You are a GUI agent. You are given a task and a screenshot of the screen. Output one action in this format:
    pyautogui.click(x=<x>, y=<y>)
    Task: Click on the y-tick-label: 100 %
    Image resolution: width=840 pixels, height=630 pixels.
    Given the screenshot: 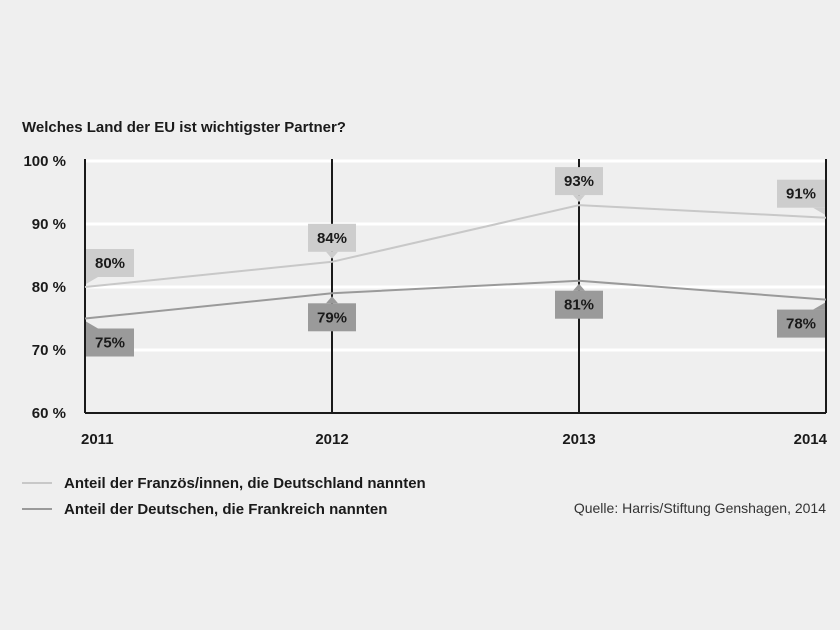 What is the action you would take?
    pyautogui.click(x=44, y=161)
    